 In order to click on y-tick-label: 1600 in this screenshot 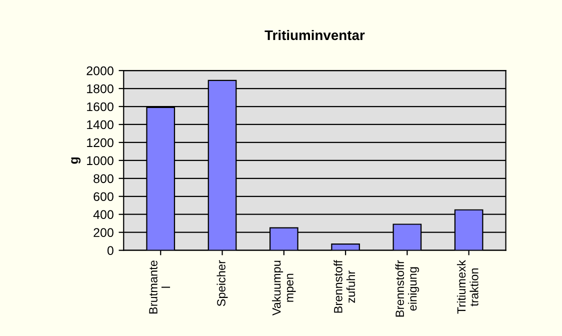, I will do `click(100, 107)`.